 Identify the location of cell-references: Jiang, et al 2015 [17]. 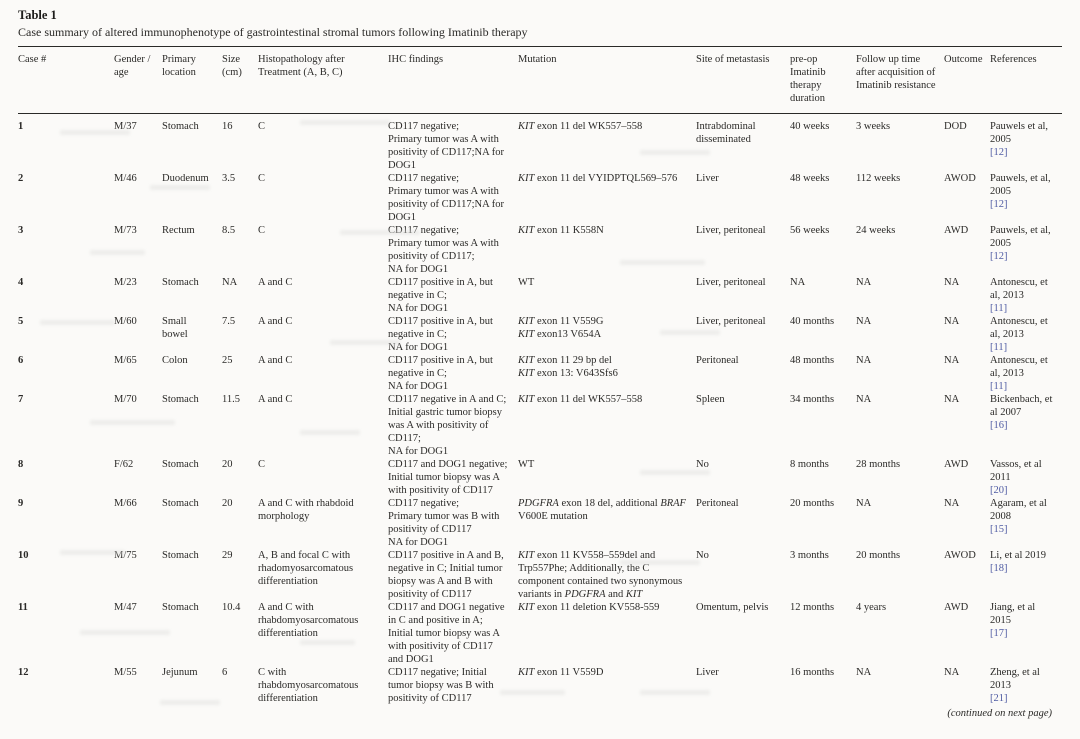
(1026, 633).